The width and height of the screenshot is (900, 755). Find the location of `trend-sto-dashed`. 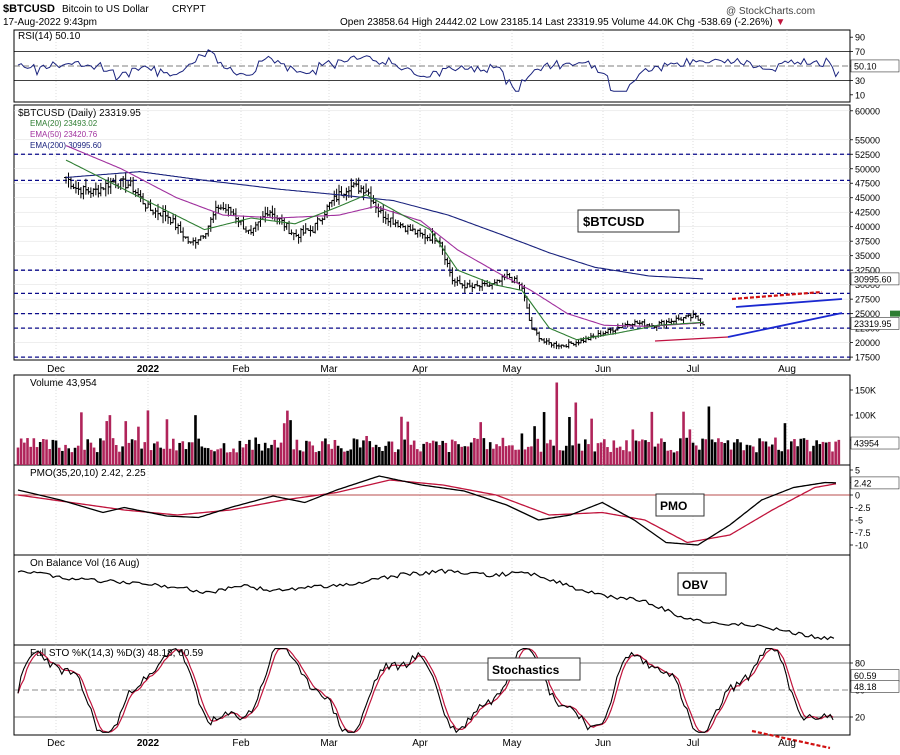

trend-sto-dashed is located at coordinates (791, 739).